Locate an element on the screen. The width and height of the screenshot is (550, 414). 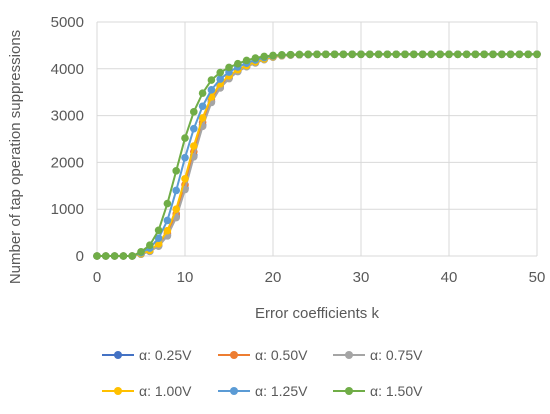
legend-item: α: 1.00V is located at coordinates (147, 391).